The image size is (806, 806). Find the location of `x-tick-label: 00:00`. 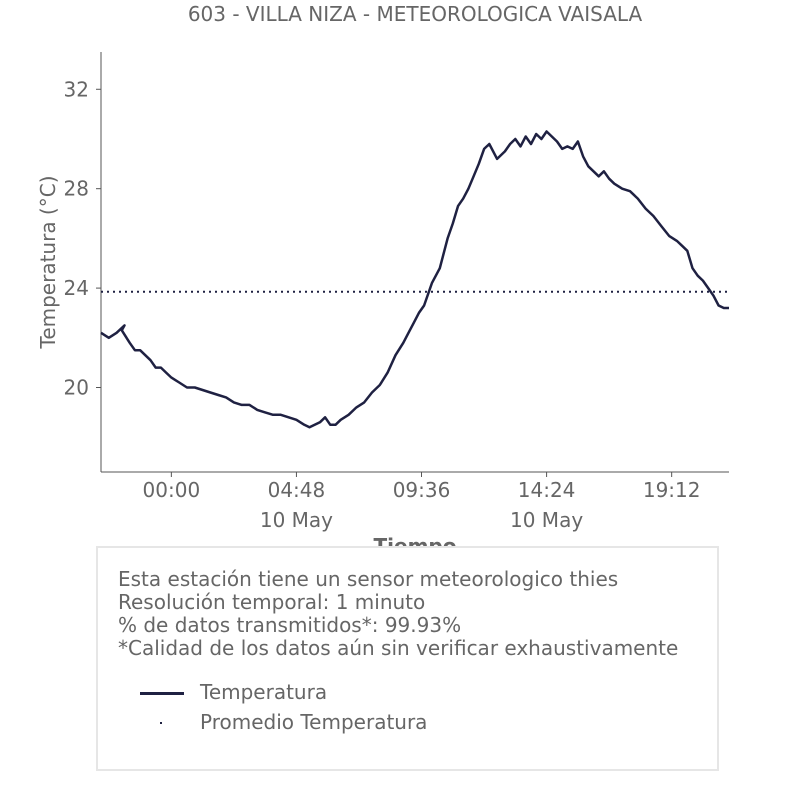

x-tick-label: 00:00 is located at coordinates (172, 490).